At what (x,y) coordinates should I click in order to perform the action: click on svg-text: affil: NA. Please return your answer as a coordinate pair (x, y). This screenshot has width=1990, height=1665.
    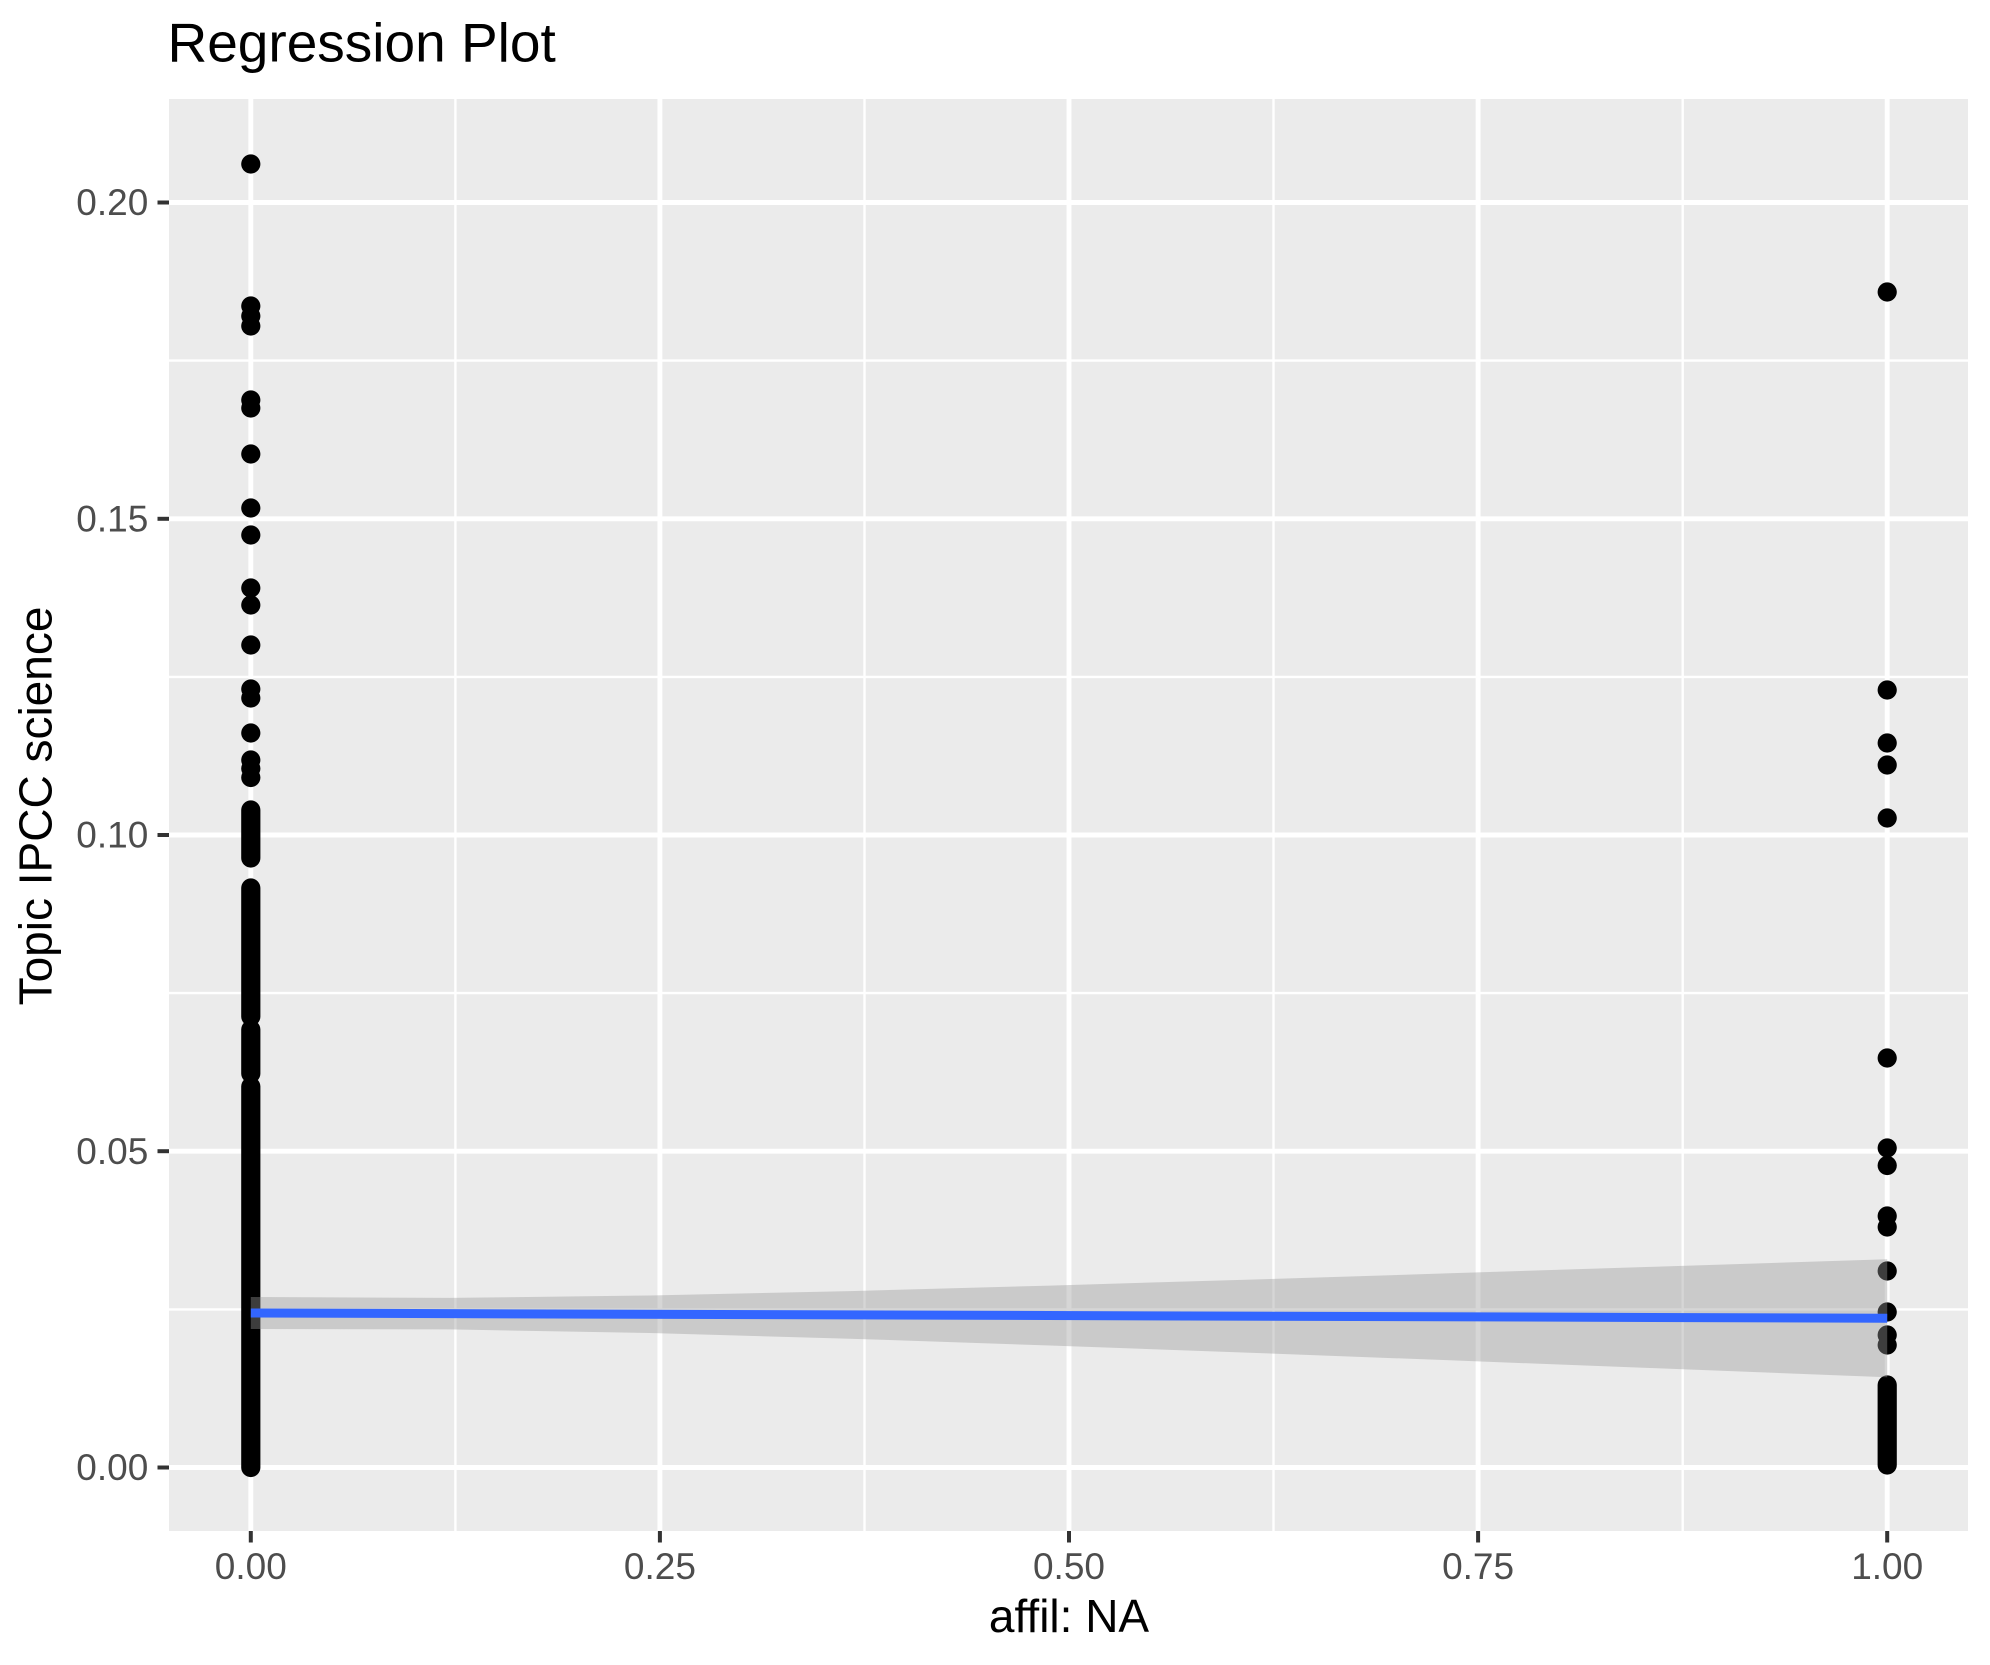
    Looking at the image, I should click on (1069, 1616).